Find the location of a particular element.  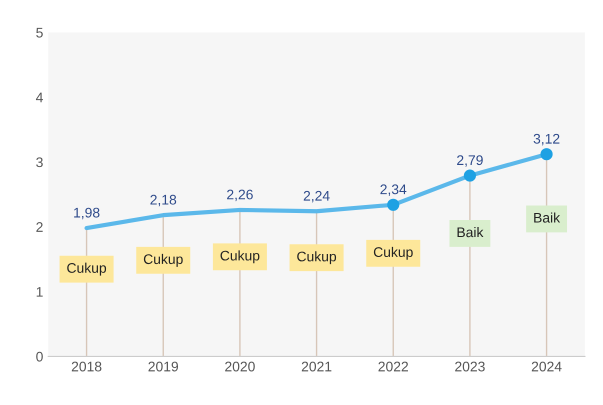

y-tick-label: 5 is located at coordinates (39, 33).